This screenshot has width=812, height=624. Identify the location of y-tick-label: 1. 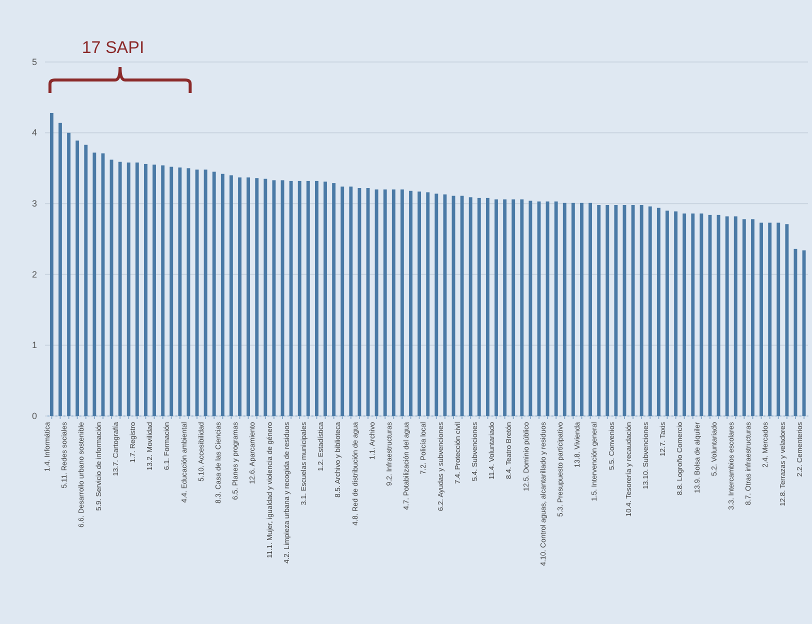
(34, 345).